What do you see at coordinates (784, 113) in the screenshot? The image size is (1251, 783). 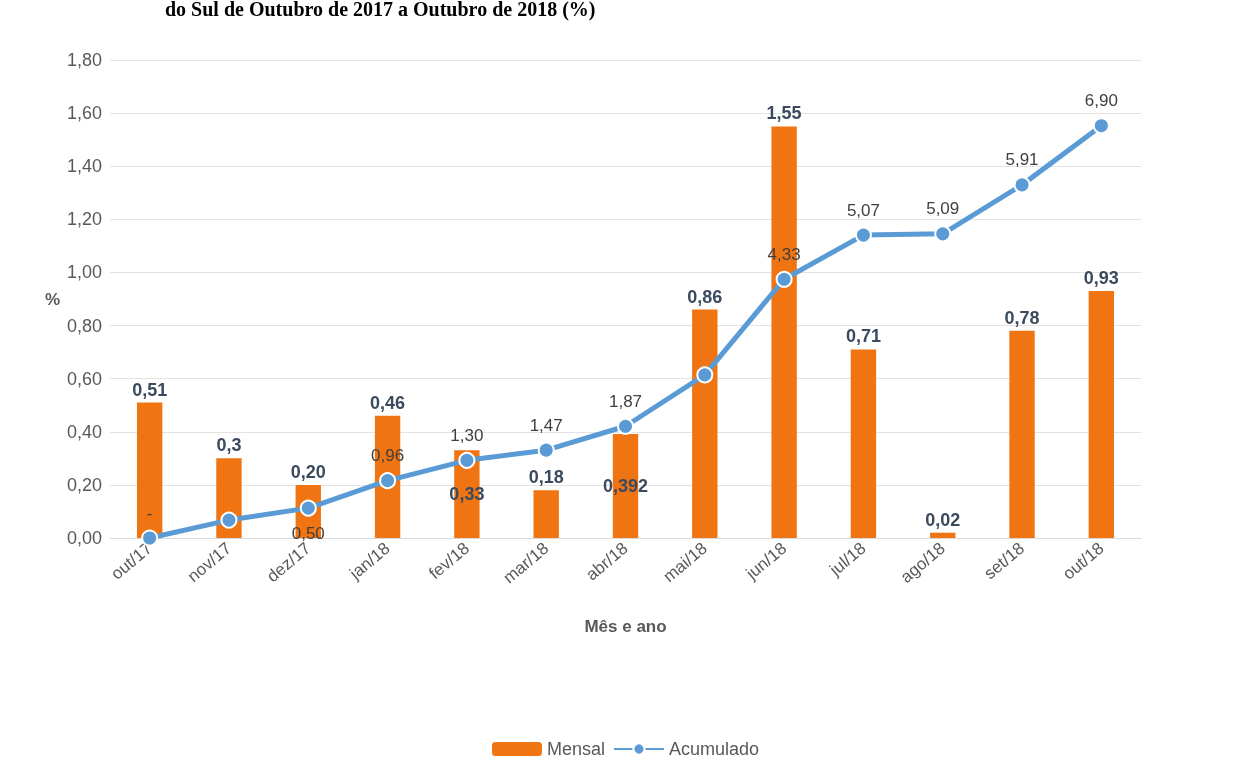 I see `data-label: 1,55` at bounding box center [784, 113].